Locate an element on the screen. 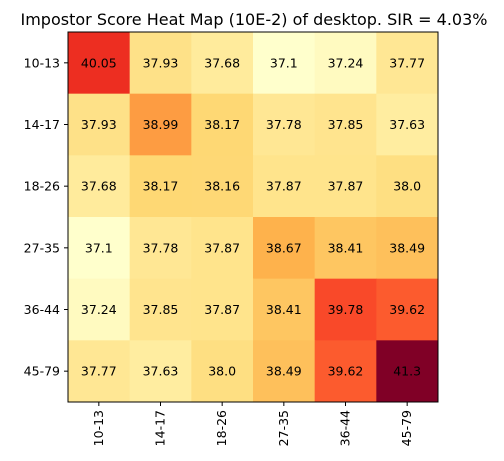  y-tick-label: 27-35 is located at coordinates (42, 247).